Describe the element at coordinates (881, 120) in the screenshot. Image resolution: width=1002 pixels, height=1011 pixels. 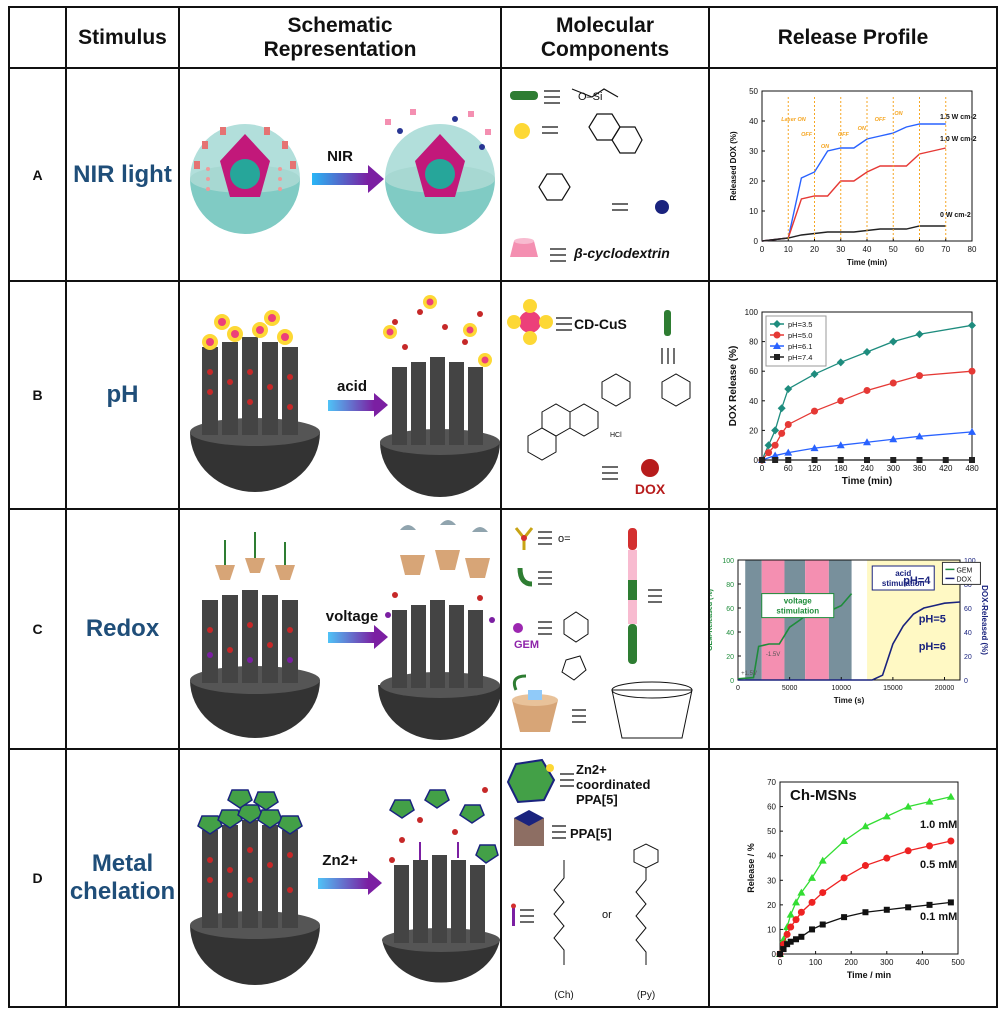
I see `annotation-label: OFF` at that location.